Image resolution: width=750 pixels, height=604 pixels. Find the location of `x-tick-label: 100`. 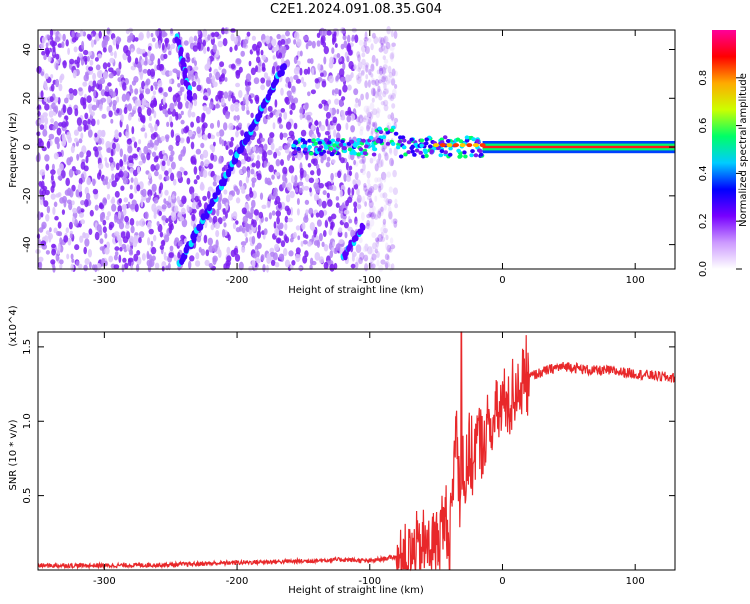

x-tick-label: 100 is located at coordinates (635, 280).